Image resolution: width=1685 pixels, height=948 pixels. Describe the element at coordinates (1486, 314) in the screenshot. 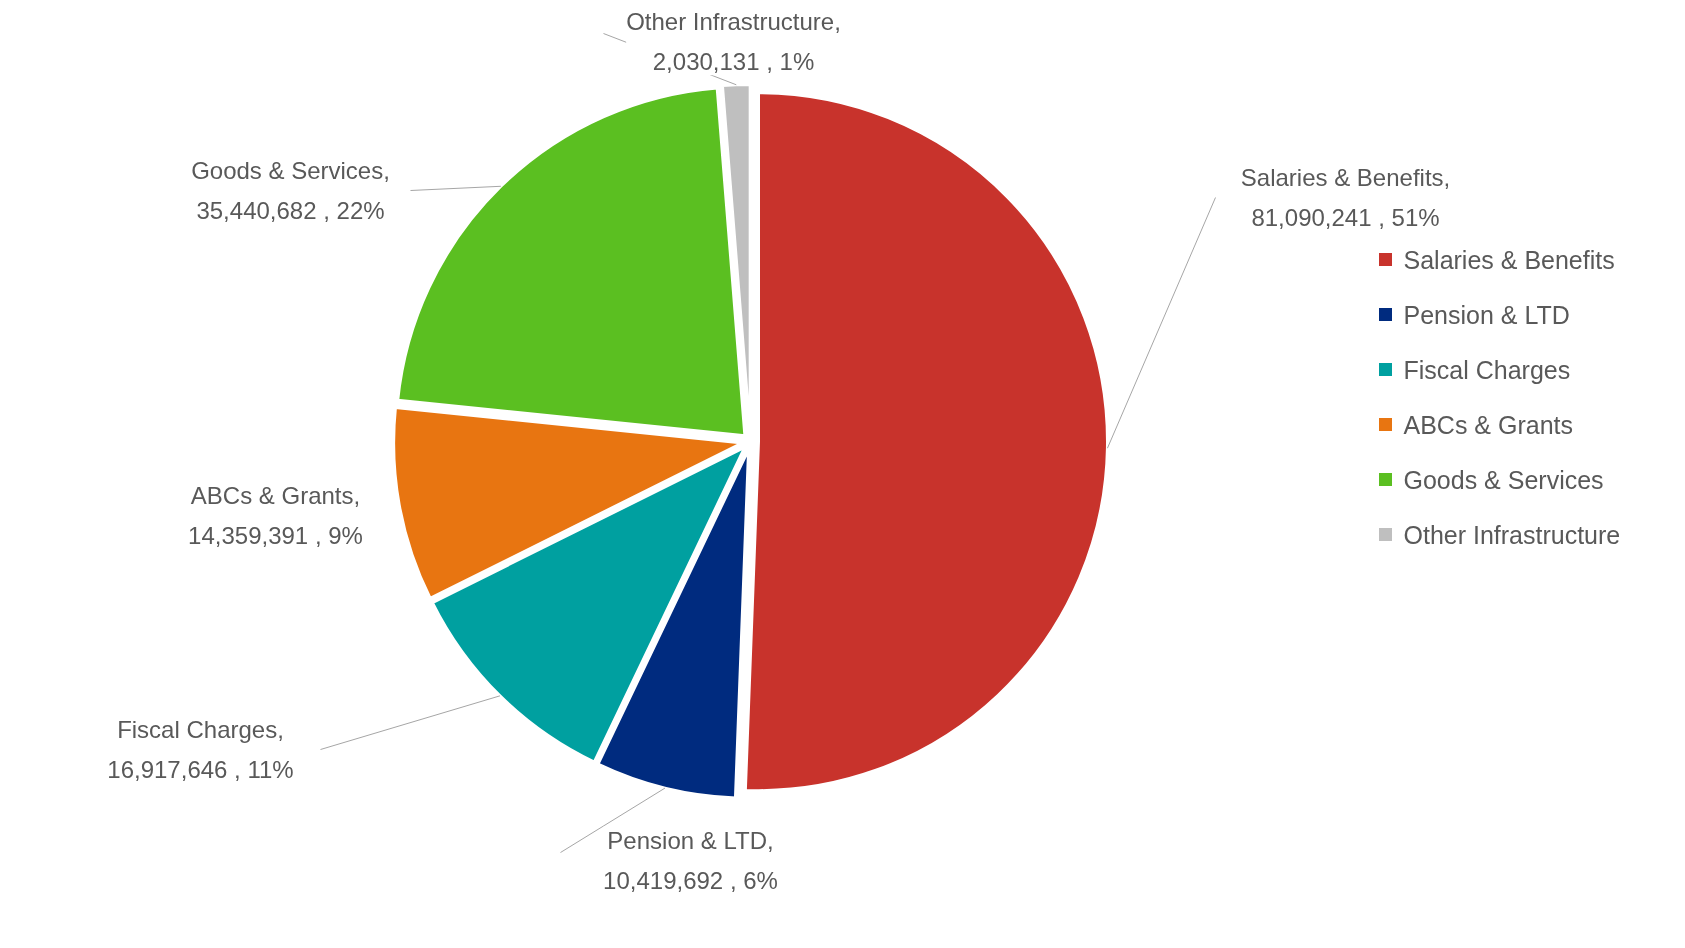

I see `legend-label: Pension & LTD` at that location.